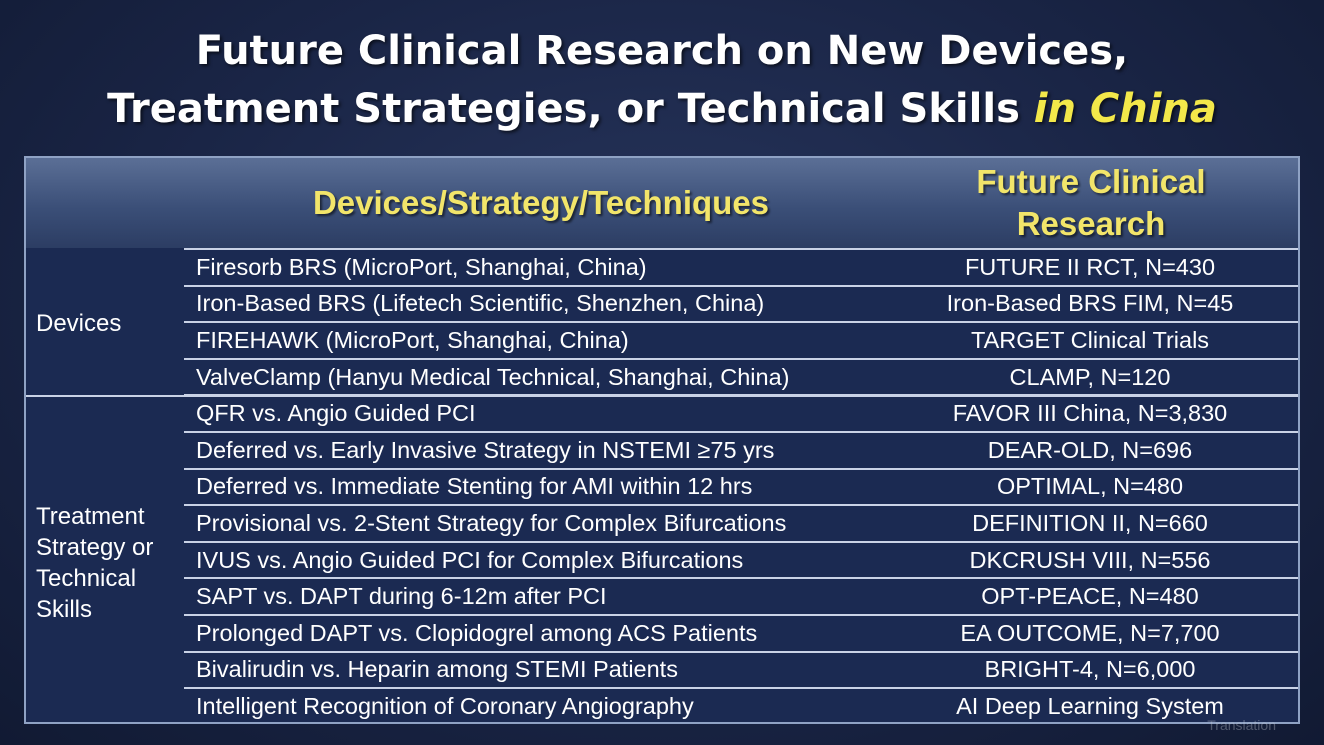 Image resolution: width=1324 pixels, height=745 pixels. I want to click on group-label-line: Technical, so click(86, 578).